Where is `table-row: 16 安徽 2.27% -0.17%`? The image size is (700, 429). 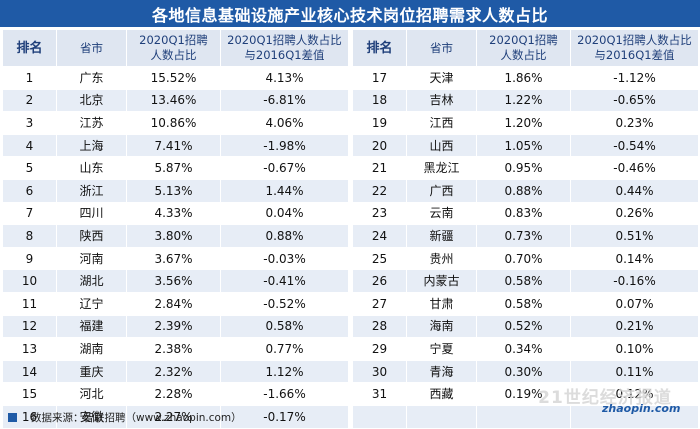
table-row: 16 安徽 2.27% -0.17% is located at coordinates (175, 416).